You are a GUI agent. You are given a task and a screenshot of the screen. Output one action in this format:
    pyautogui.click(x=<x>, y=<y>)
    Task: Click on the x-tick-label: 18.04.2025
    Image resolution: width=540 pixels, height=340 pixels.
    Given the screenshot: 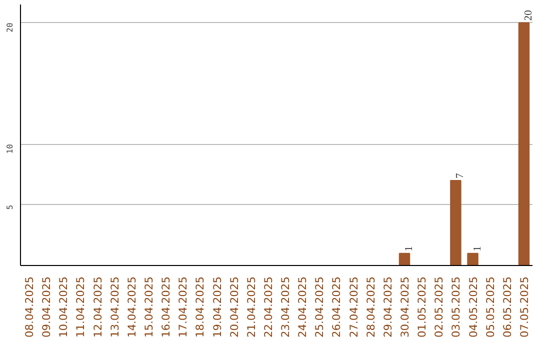 What is the action you would take?
    pyautogui.click(x=200, y=307)
    